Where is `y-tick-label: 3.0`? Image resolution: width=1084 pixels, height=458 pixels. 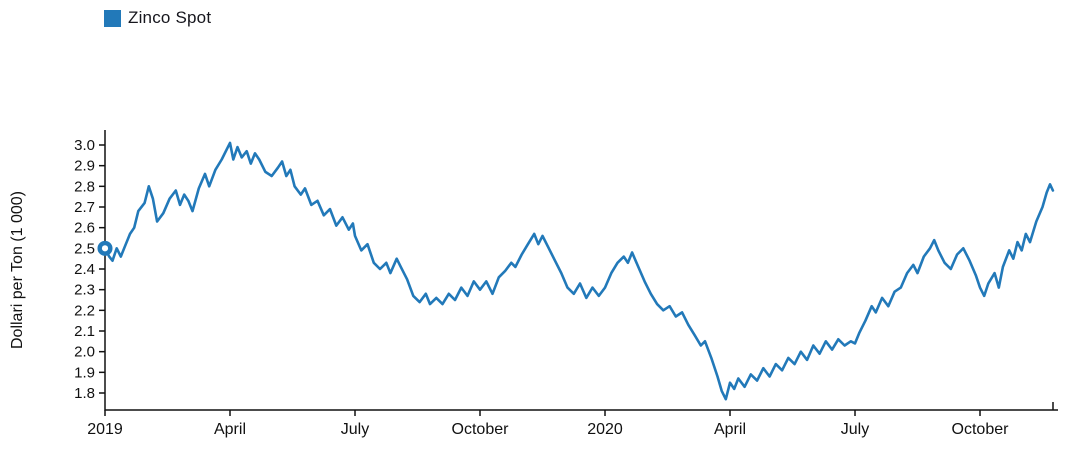
y-tick-label: 3.0 is located at coordinates (84, 145).